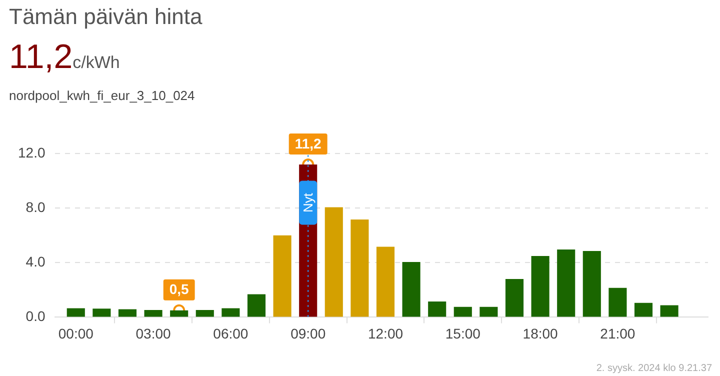 This screenshot has width=720, height=376. Describe the element at coordinates (618, 333) in the screenshot. I see `x-tick-label: 21:00` at that location.